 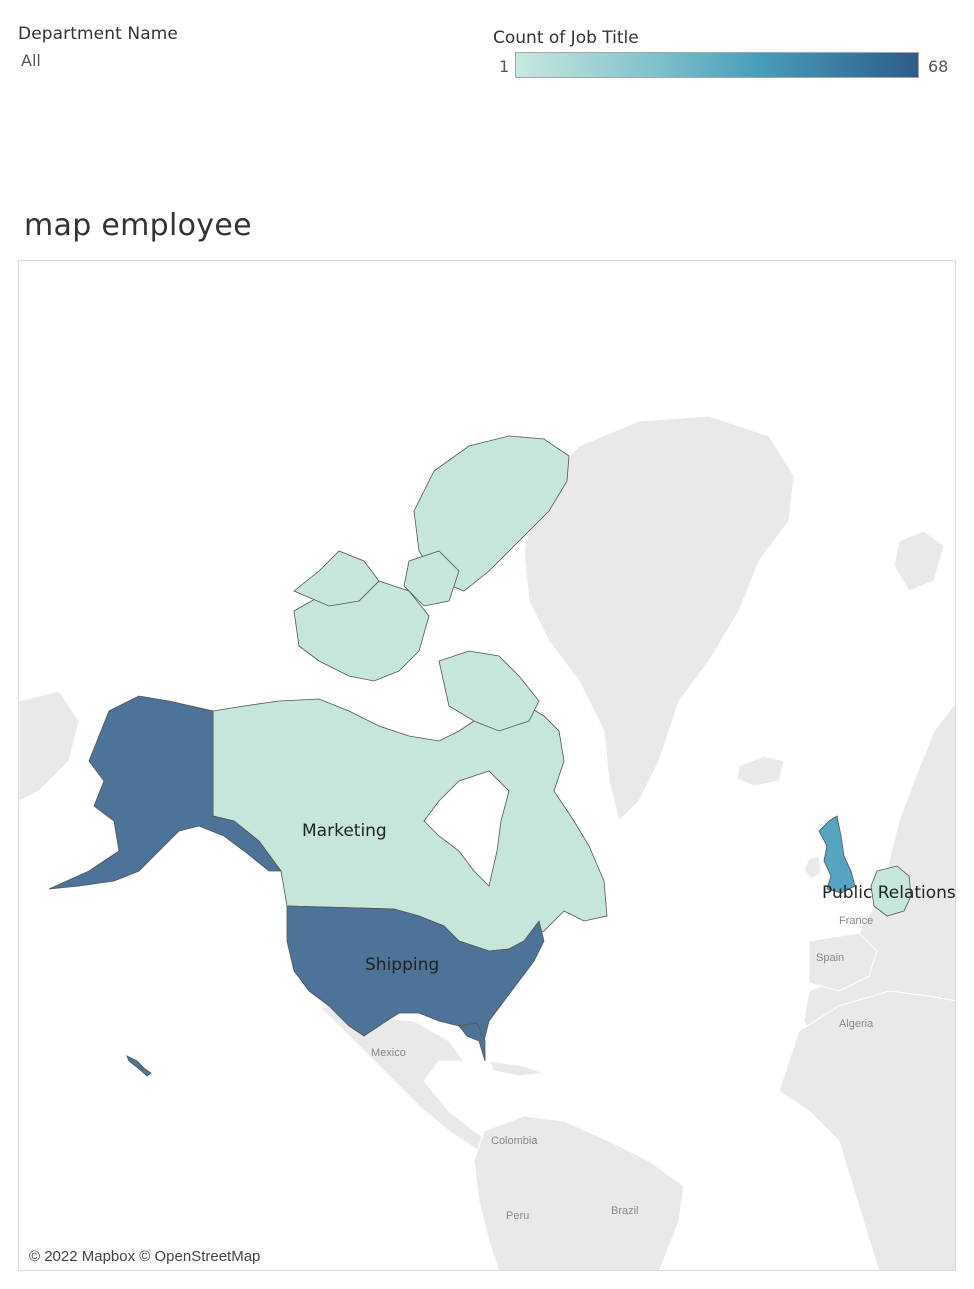 What do you see at coordinates (336, 578) in the screenshot?
I see `canada-arctic-islands-north` at bounding box center [336, 578].